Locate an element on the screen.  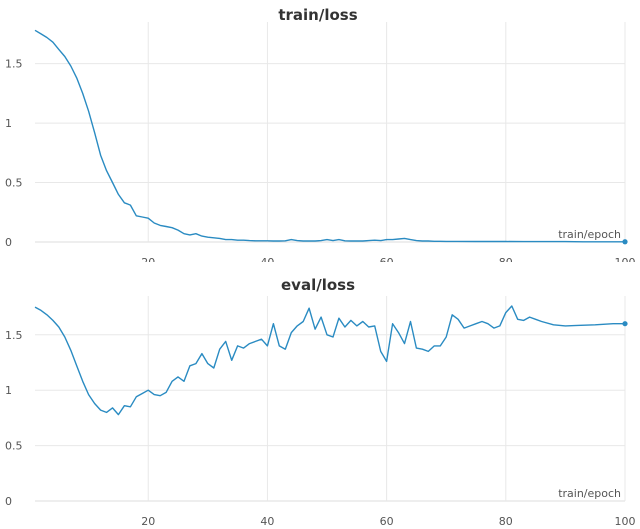
chart-title: train/loss is located at coordinates (317, 15).